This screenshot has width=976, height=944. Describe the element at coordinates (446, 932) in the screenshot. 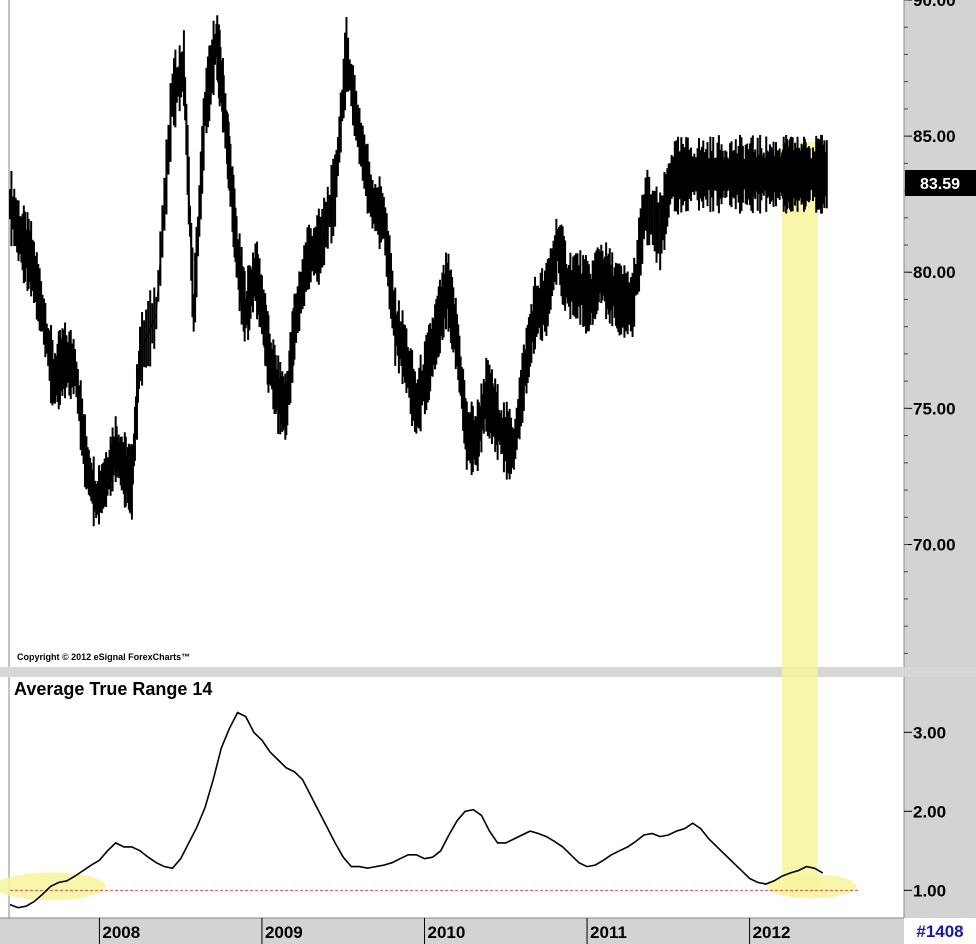

I see `date-tick-label: 2010` at that location.